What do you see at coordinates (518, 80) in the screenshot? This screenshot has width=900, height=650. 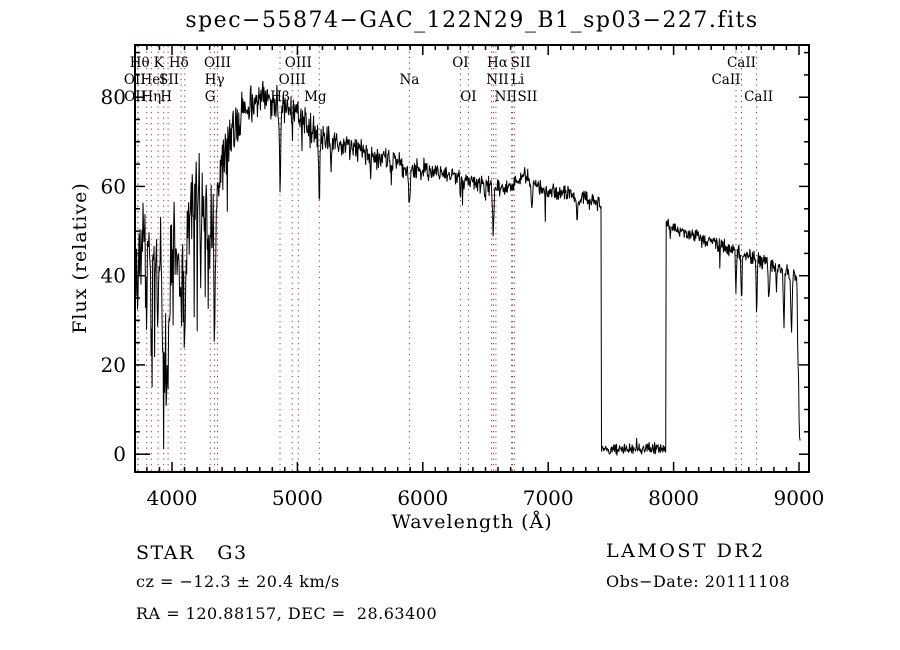 I see `spectral-line-label: Li` at bounding box center [518, 80].